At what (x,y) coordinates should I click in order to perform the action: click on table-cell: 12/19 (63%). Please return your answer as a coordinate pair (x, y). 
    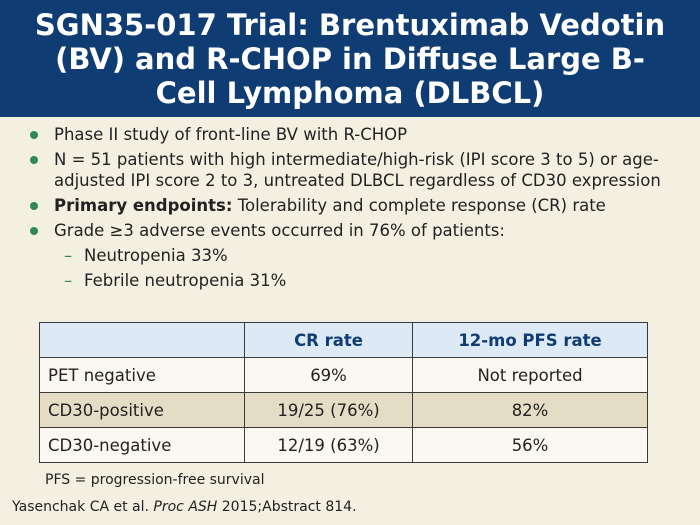
    Looking at the image, I should click on (328, 445).